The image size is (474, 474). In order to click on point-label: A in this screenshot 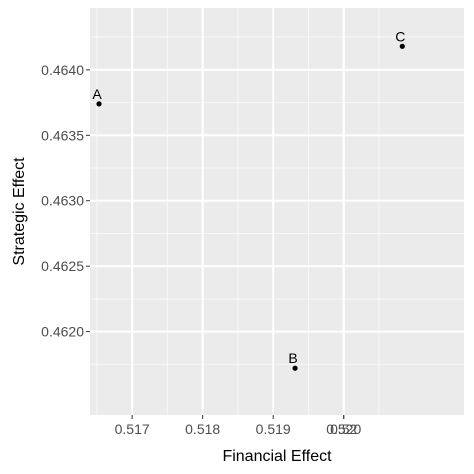, I will do `click(97, 94)`.